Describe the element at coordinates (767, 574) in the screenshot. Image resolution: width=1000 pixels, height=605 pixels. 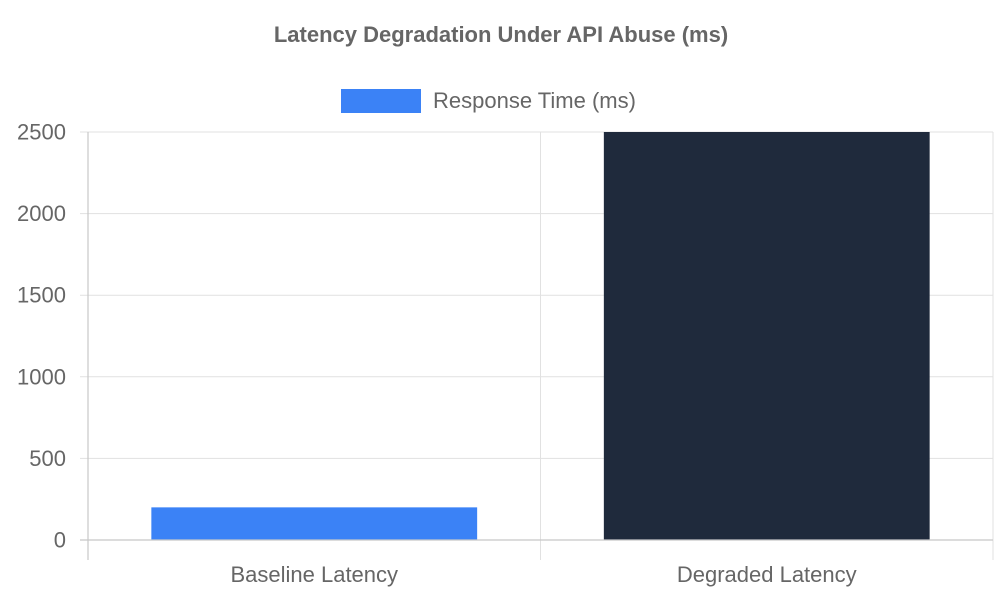
I see `x-tick-label: Degraded Latency` at that location.